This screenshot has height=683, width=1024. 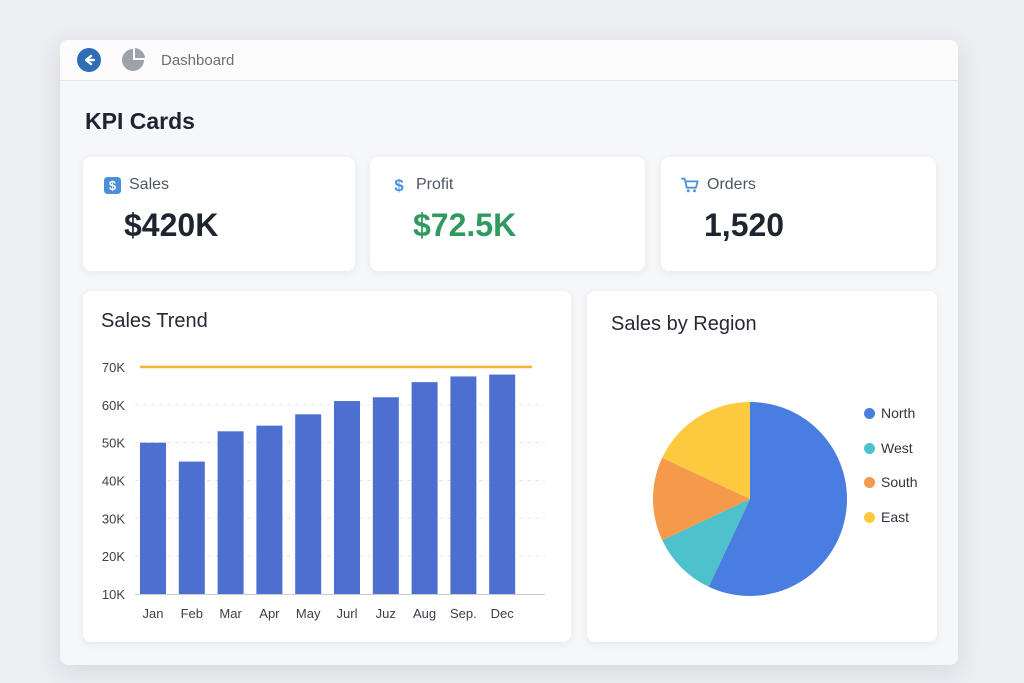 What do you see at coordinates (269, 613) in the screenshot?
I see `x-tick-label: Apr` at bounding box center [269, 613].